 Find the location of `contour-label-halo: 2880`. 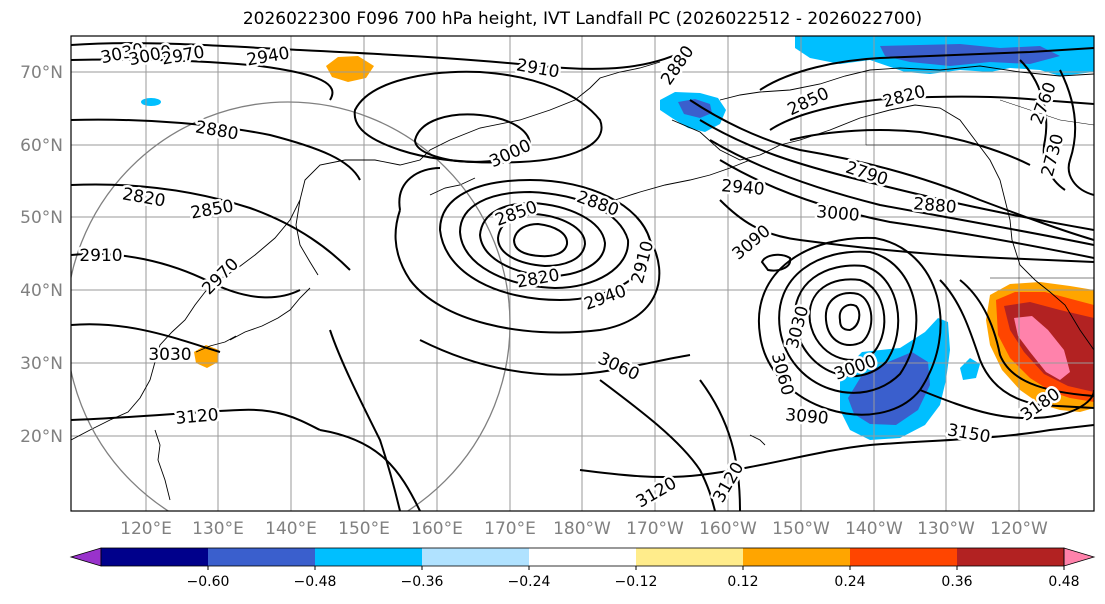

contour-label-halo: 2880 is located at coordinates (934, 206).